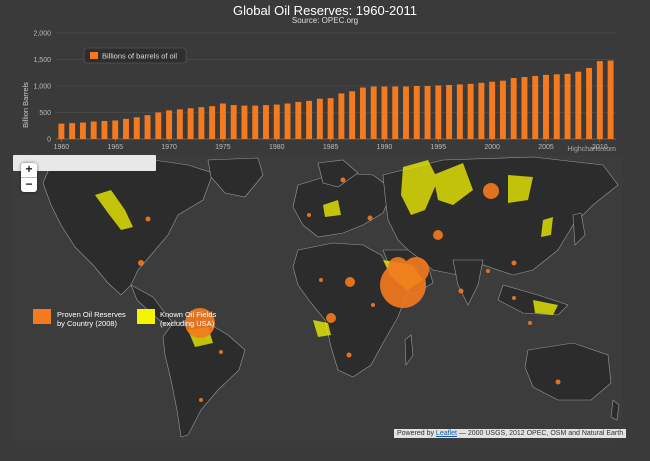 The image size is (650, 461). I want to click on bar-1980, so click(276, 121).